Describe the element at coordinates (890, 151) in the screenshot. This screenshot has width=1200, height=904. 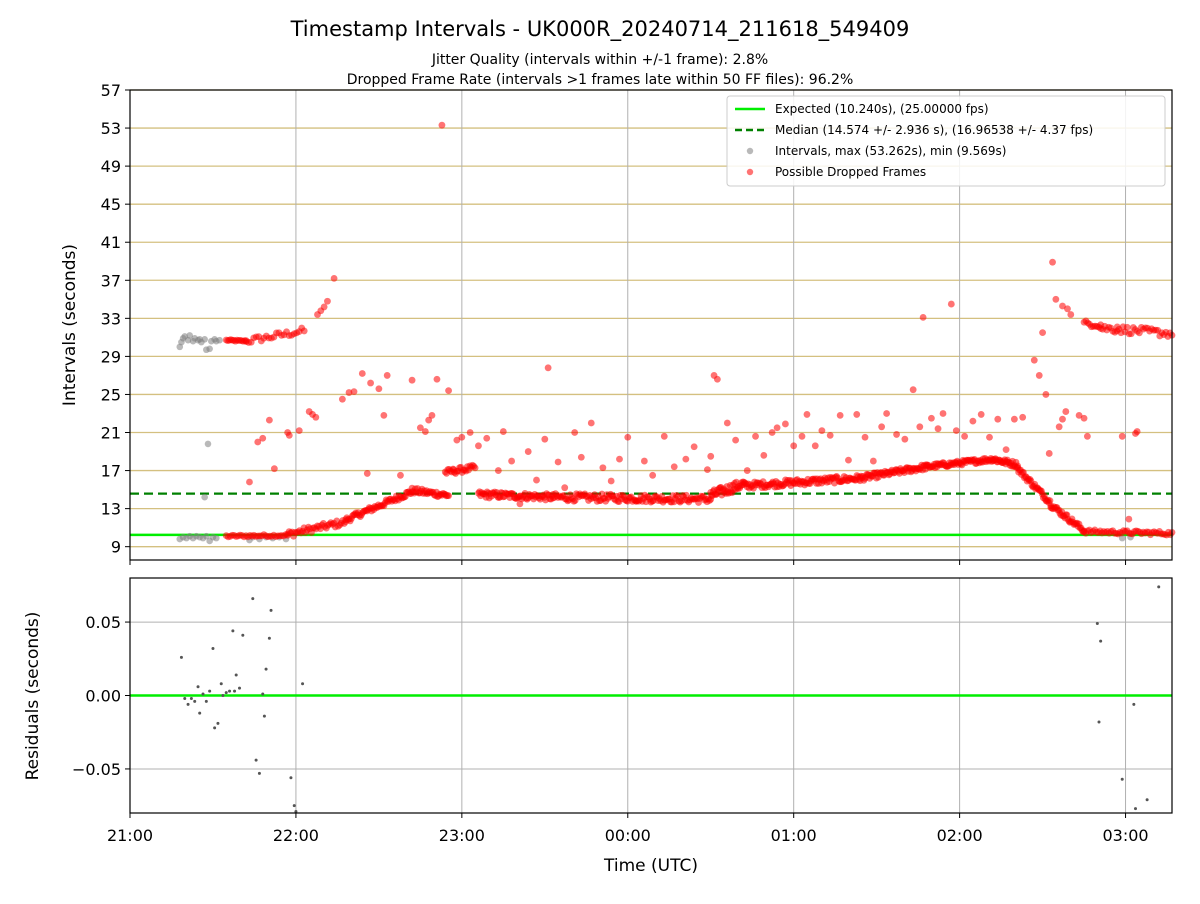
I see `legend-intervals-label: Intervals, max (53.262s), min (9.569s)` at that location.